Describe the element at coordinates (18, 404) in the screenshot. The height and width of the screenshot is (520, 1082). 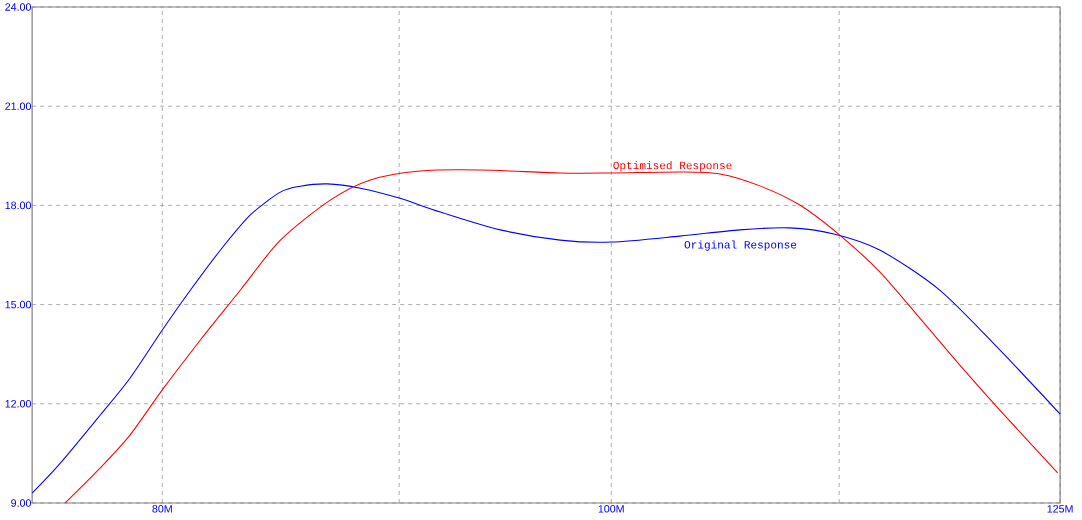
I see `y-tick-label: 12.00` at that location.